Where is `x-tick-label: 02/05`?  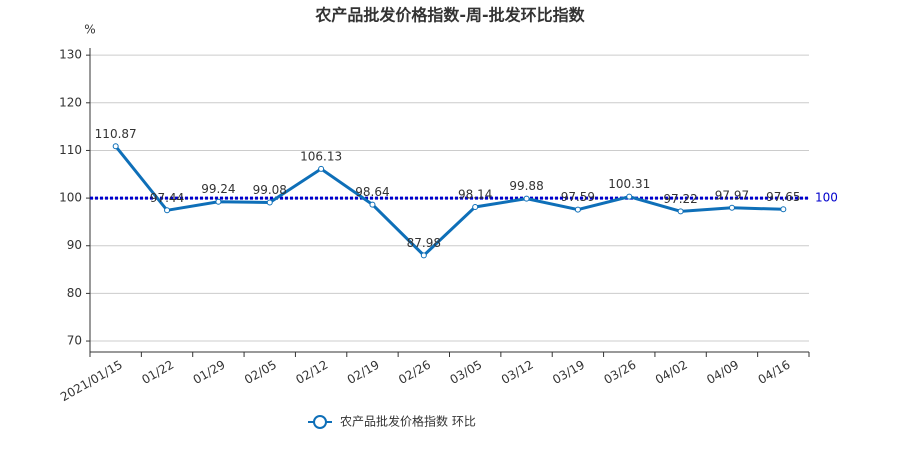
x-tick-label: 02/05 is located at coordinates (260, 372).